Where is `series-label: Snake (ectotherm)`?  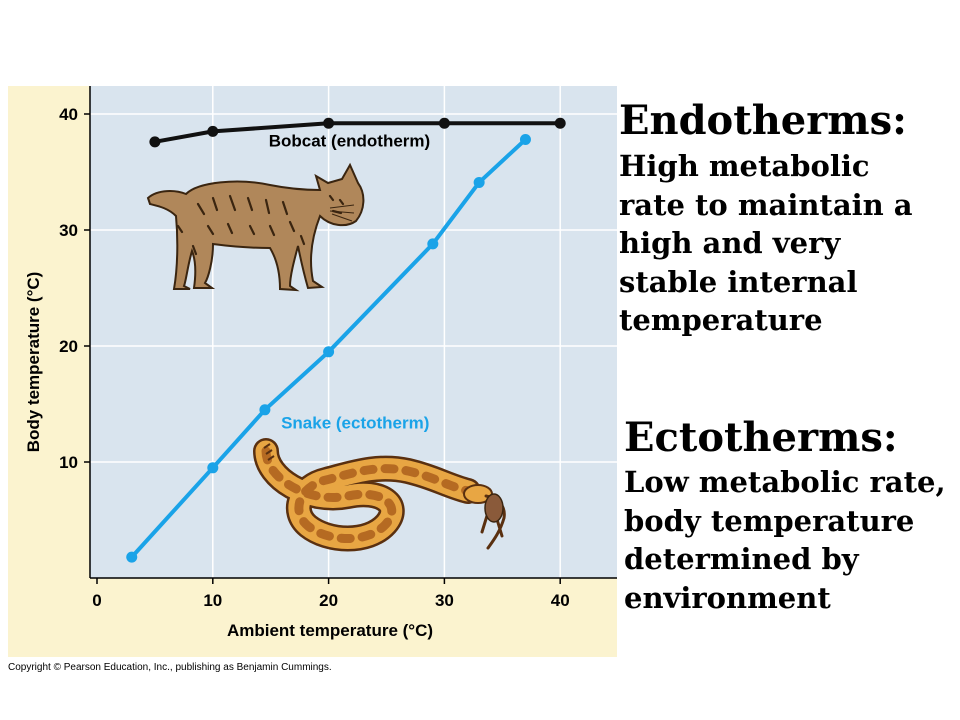 series-label: Snake (ectotherm) is located at coordinates (355, 422).